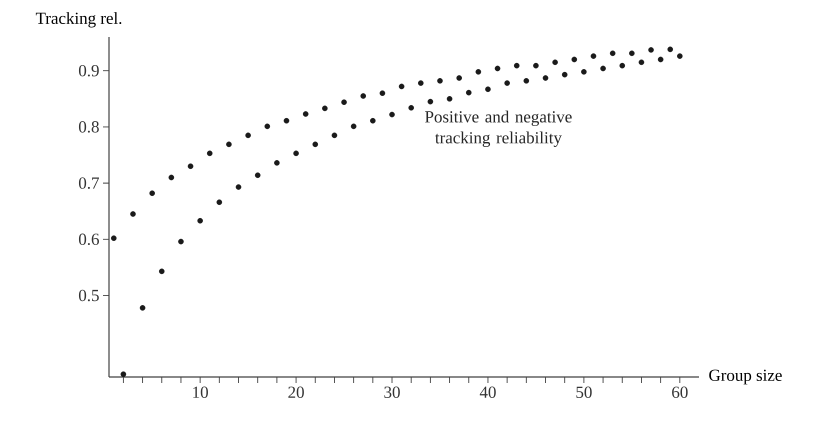  I want to click on y-tick-label: 0.8, so click(88, 127).